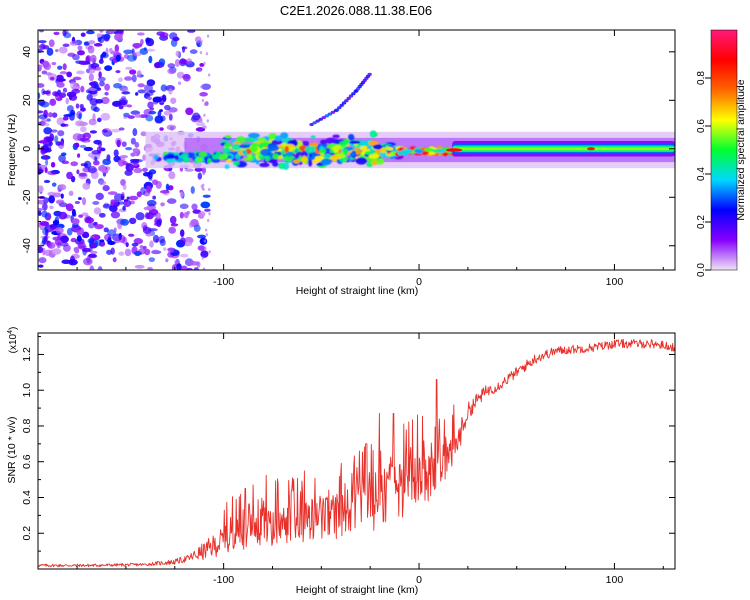 This screenshot has height=600, width=750. What do you see at coordinates (12, 449) in the screenshot?
I see `snr-ylabel: SNR (10 * v/v)` at bounding box center [12, 449].